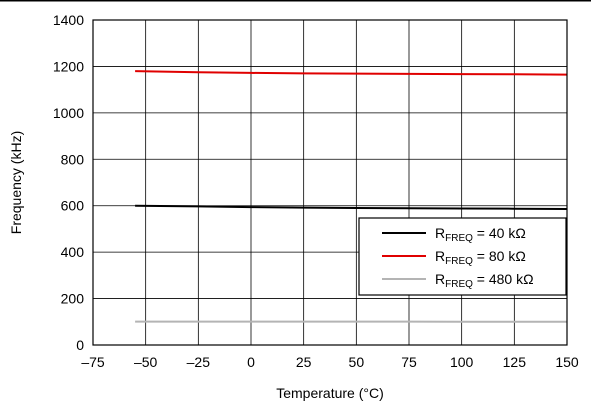 The image size is (591, 410). I want to click on x-tick-label: –50, so click(146, 362).